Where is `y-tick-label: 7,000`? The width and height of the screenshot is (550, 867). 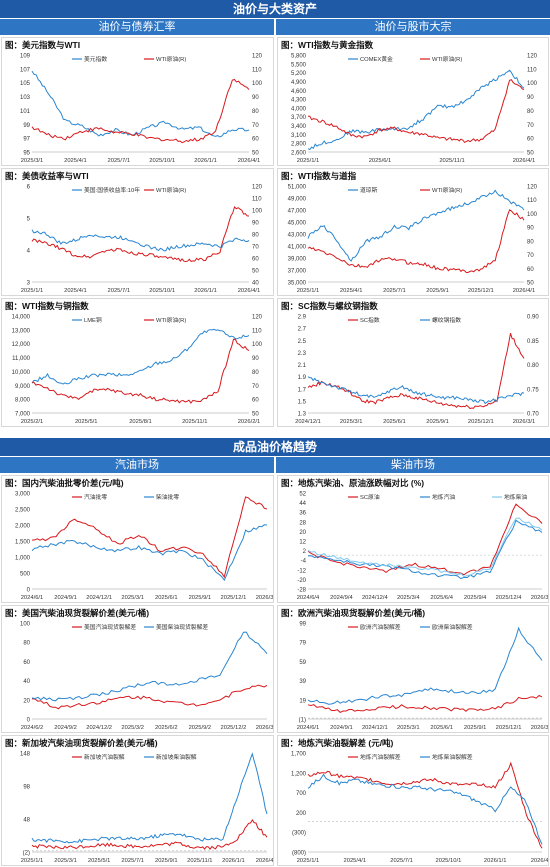 y-tick-label: 7,000 is located at coordinates (23, 415).